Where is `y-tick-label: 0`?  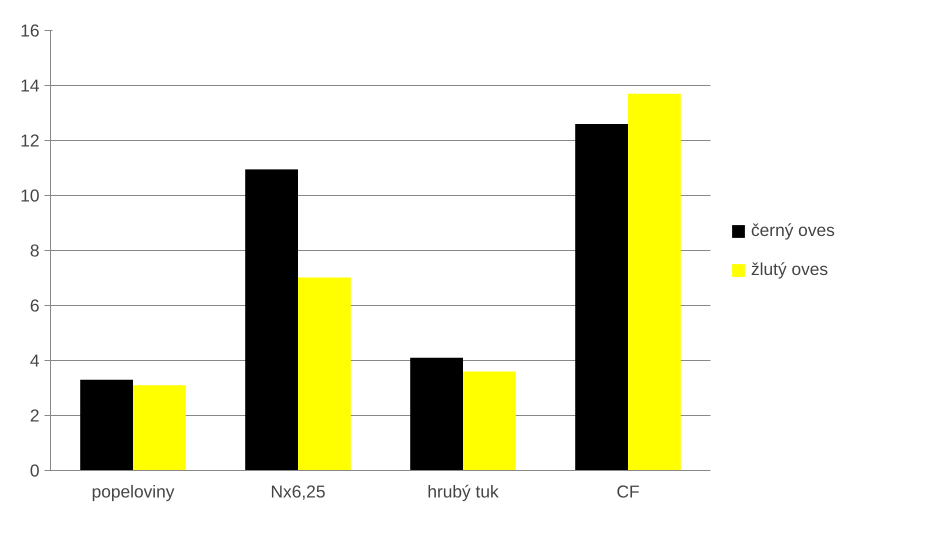
y-tick-label: 0 is located at coordinates (35, 470).